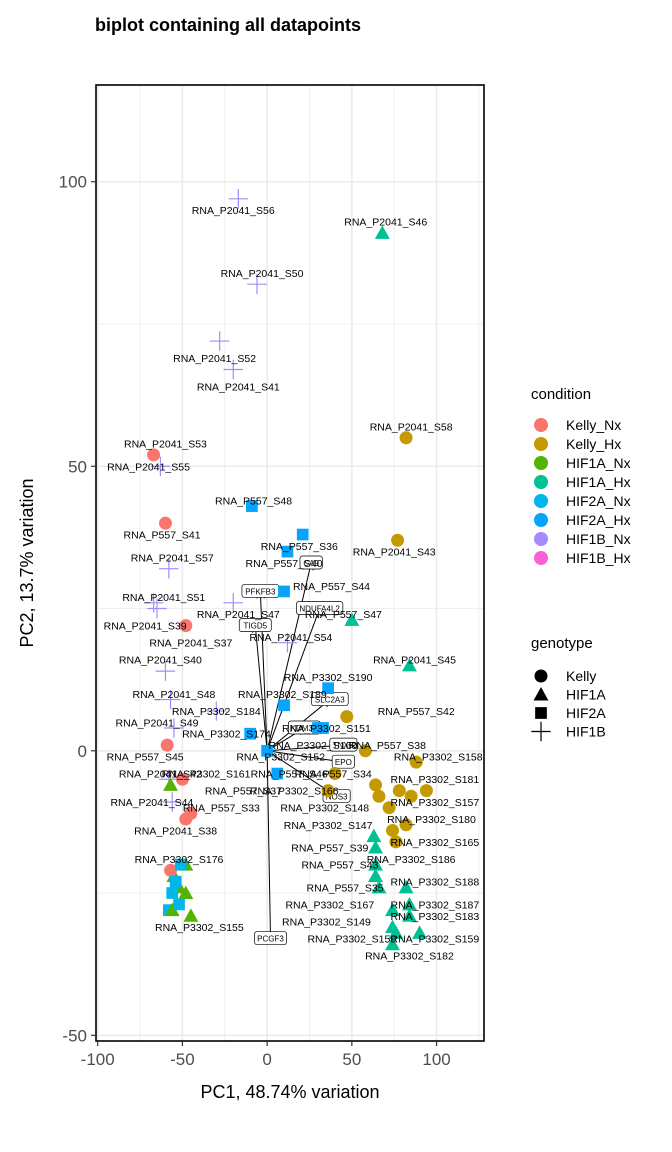 Image resolution: width=672 pixels, height=1152 pixels. What do you see at coordinates (77, 466) in the screenshot?
I see `y-tick-label: 50` at bounding box center [77, 466].